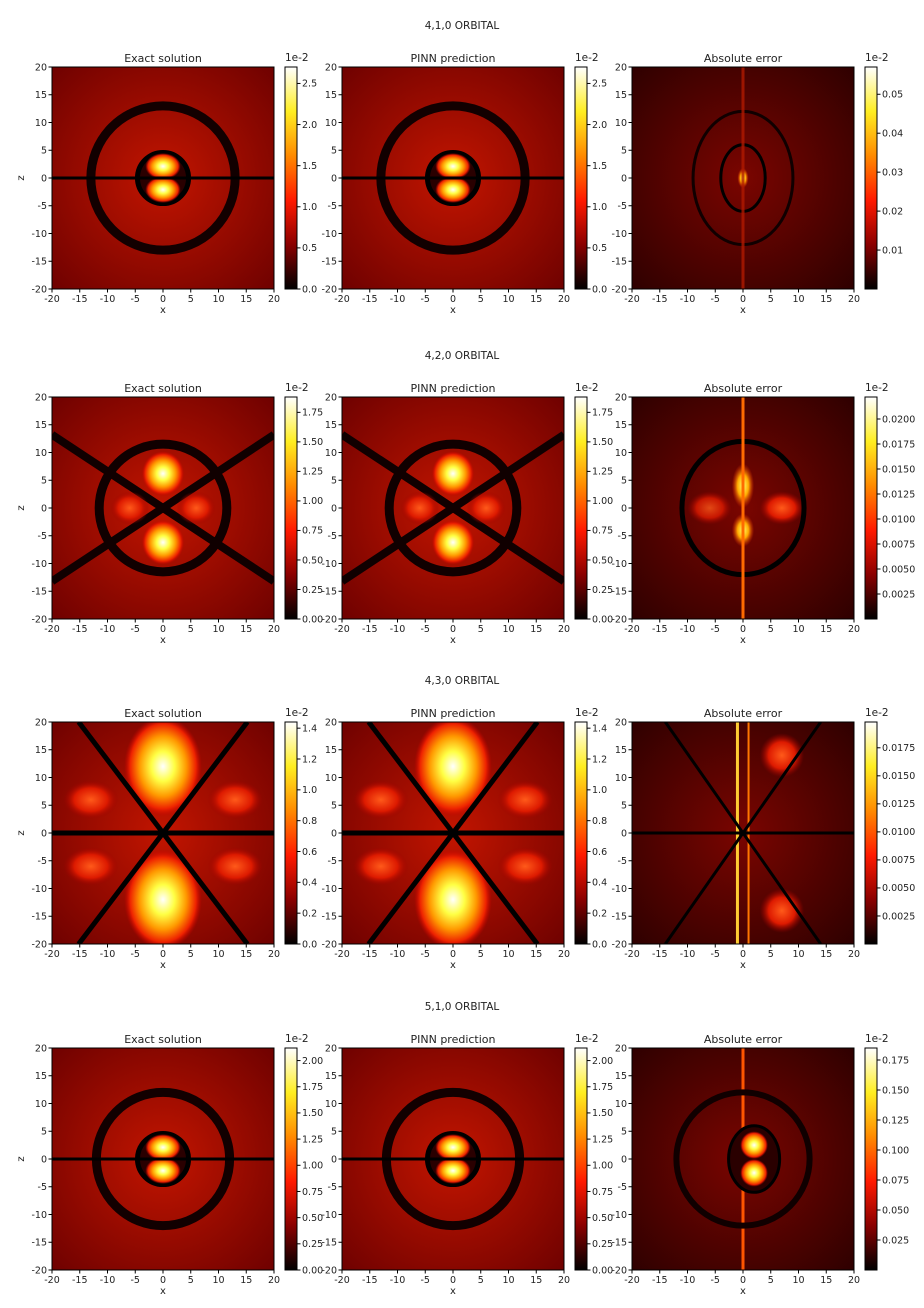  What do you see at coordinates (602, 1192) in the screenshot?
I see `colorbar-tick-label: 0.75` at bounding box center [602, 1192].